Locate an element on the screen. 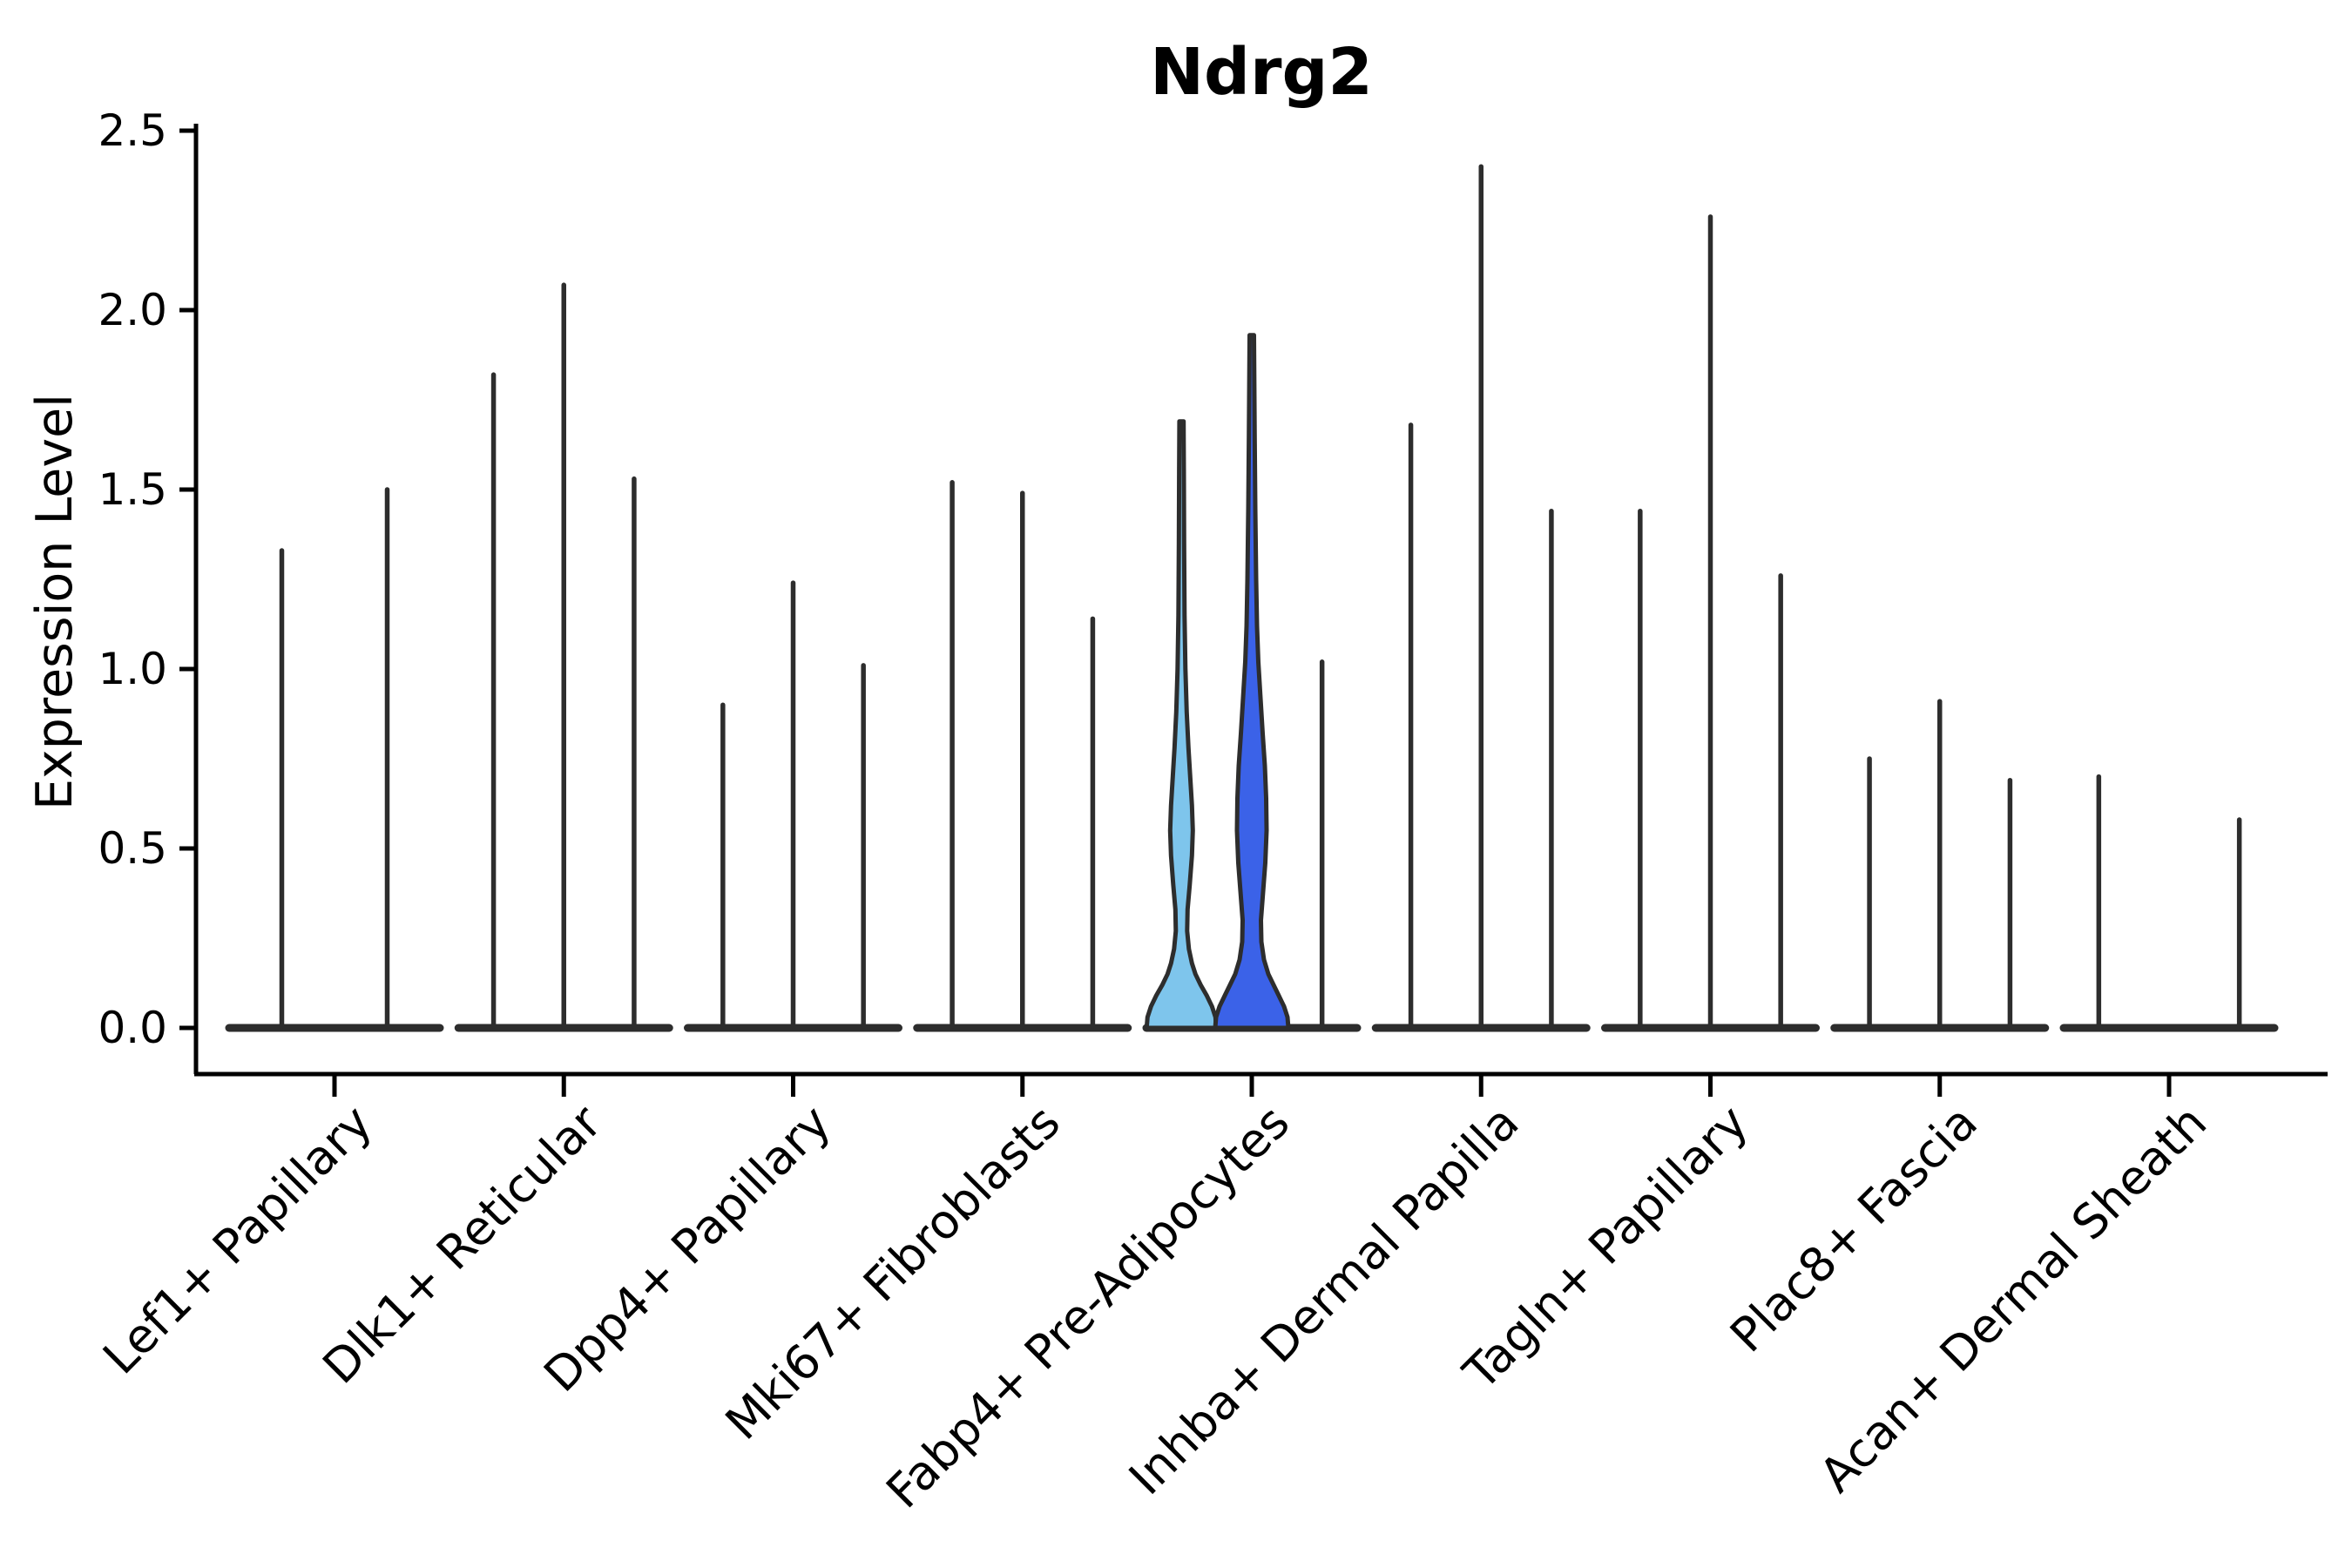 Image resolution: width=2352 pixels, height=1568 pixels. y-tick-label: 0.0 is located at coordinates (132, 1028).